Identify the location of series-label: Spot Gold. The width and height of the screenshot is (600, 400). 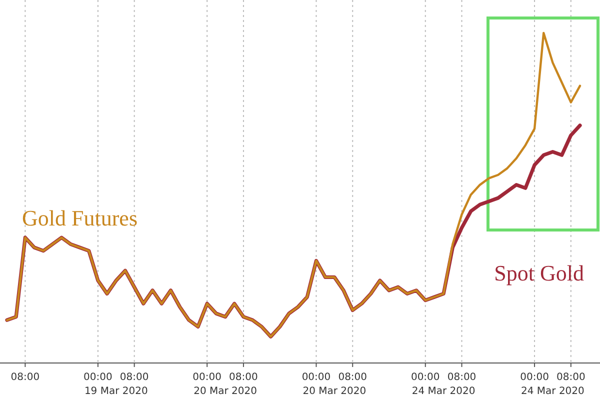
(539, 273).